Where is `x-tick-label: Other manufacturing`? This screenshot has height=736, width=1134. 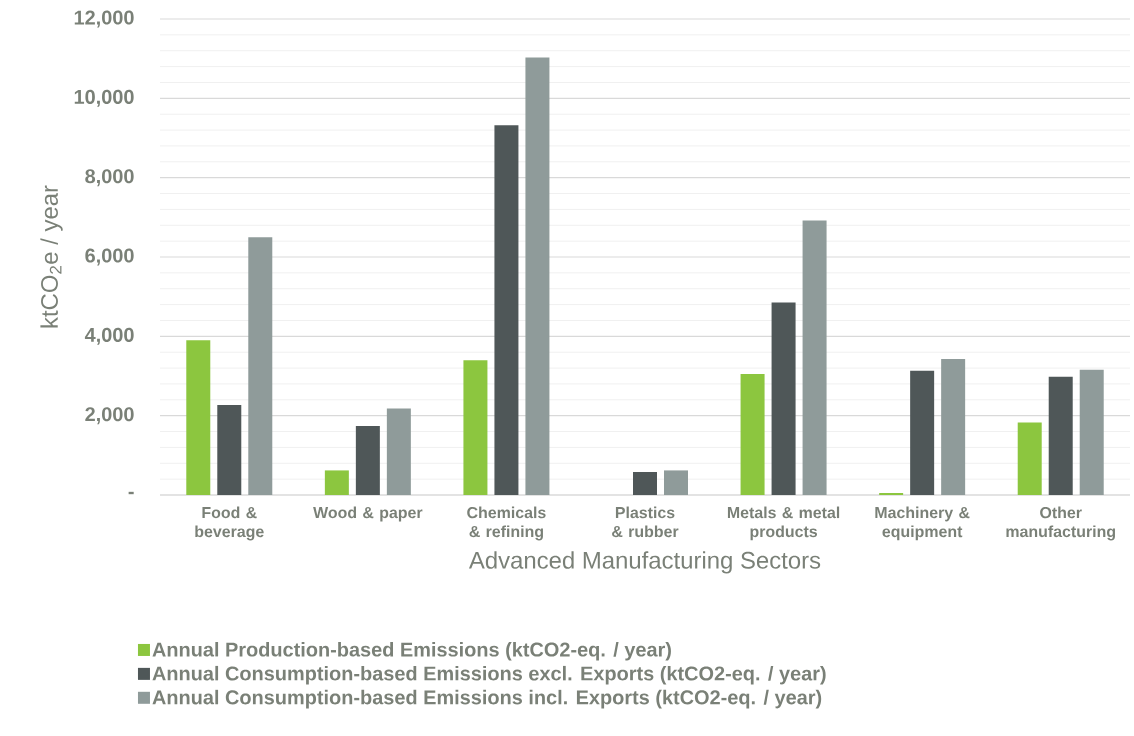 x-tick-label: Other manufacturing is located at coordinates (1060, 523).